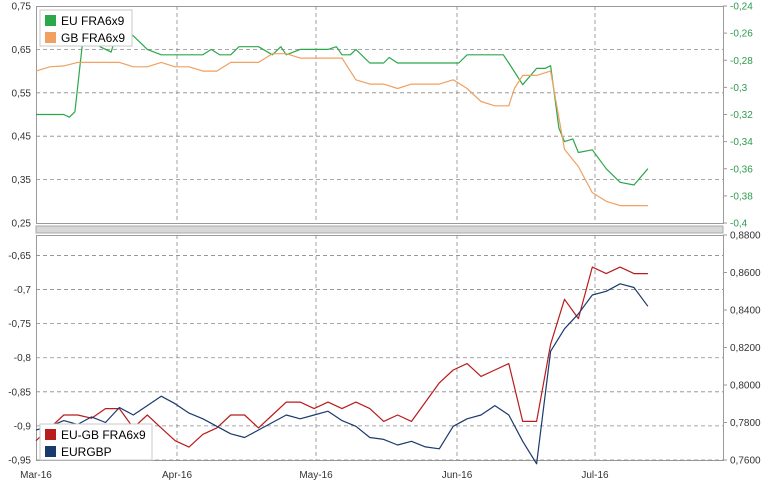 The image size is (769, 484). I want to click on bottom-left-tick-label: -0,75, so click(19, 324).